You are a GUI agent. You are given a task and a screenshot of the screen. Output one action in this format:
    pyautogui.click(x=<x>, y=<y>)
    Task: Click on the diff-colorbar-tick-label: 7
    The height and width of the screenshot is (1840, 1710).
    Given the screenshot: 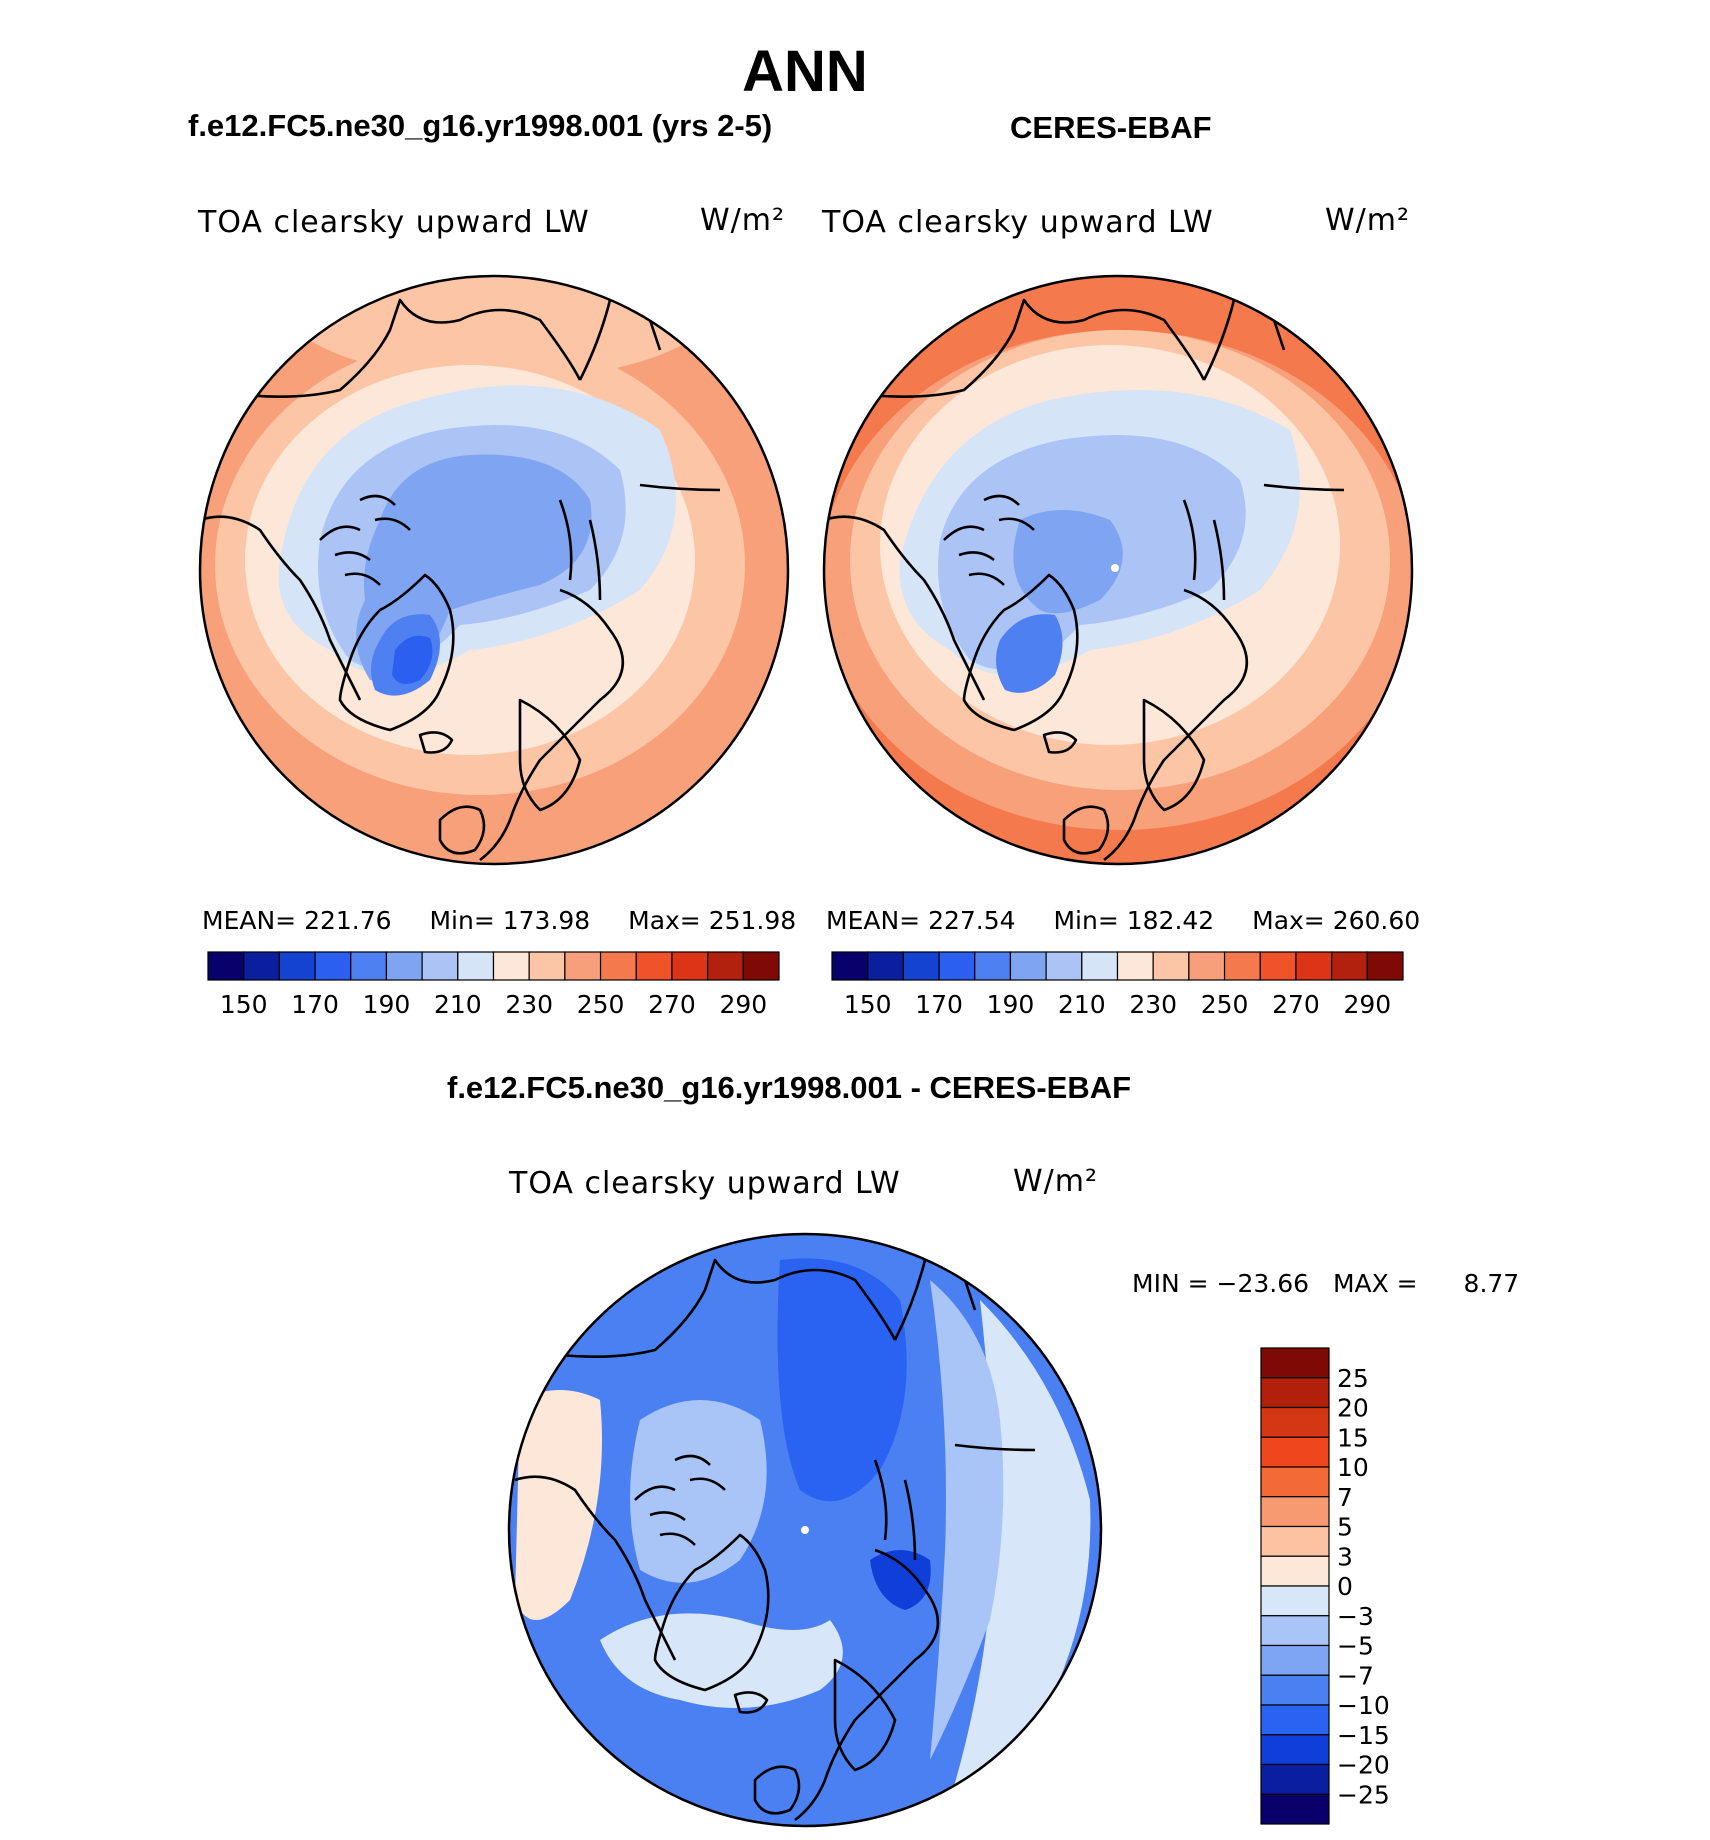 What is the action you would take?
    pyautogui.click(x=1345, y=1497)
    